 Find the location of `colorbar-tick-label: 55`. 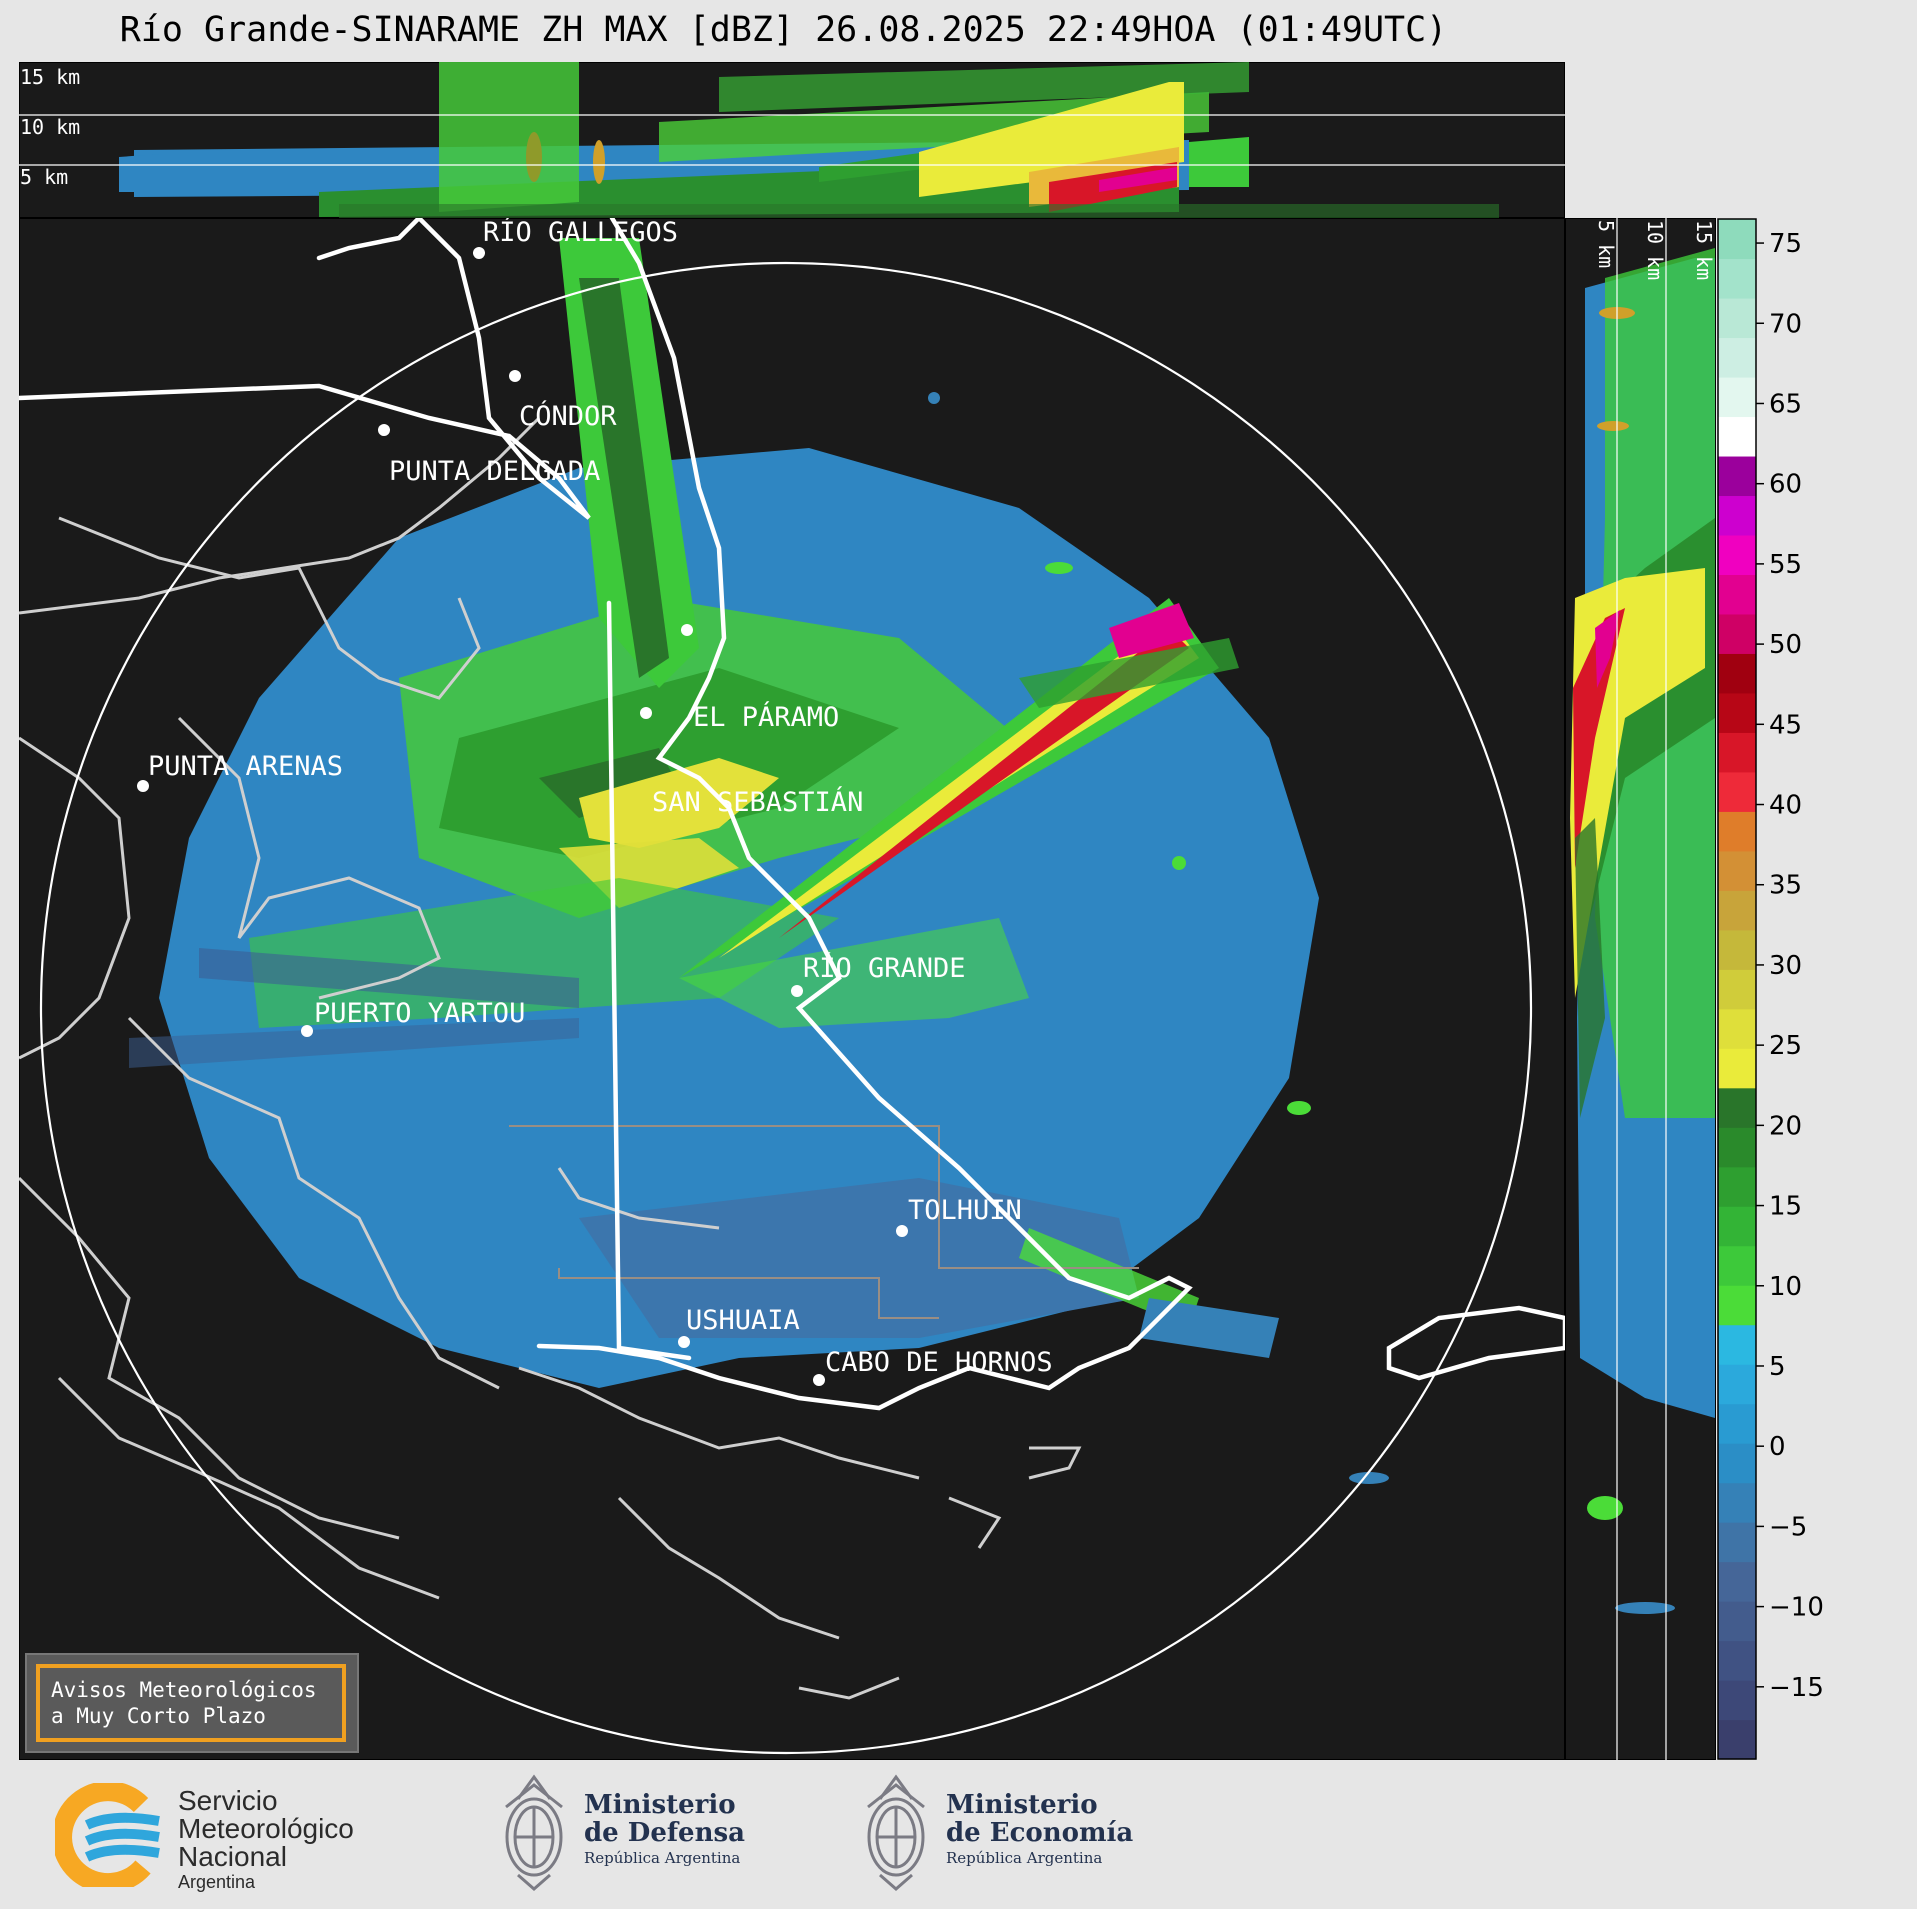

colorbar-tick-label: 55 is located at coordinates (1785, 565).